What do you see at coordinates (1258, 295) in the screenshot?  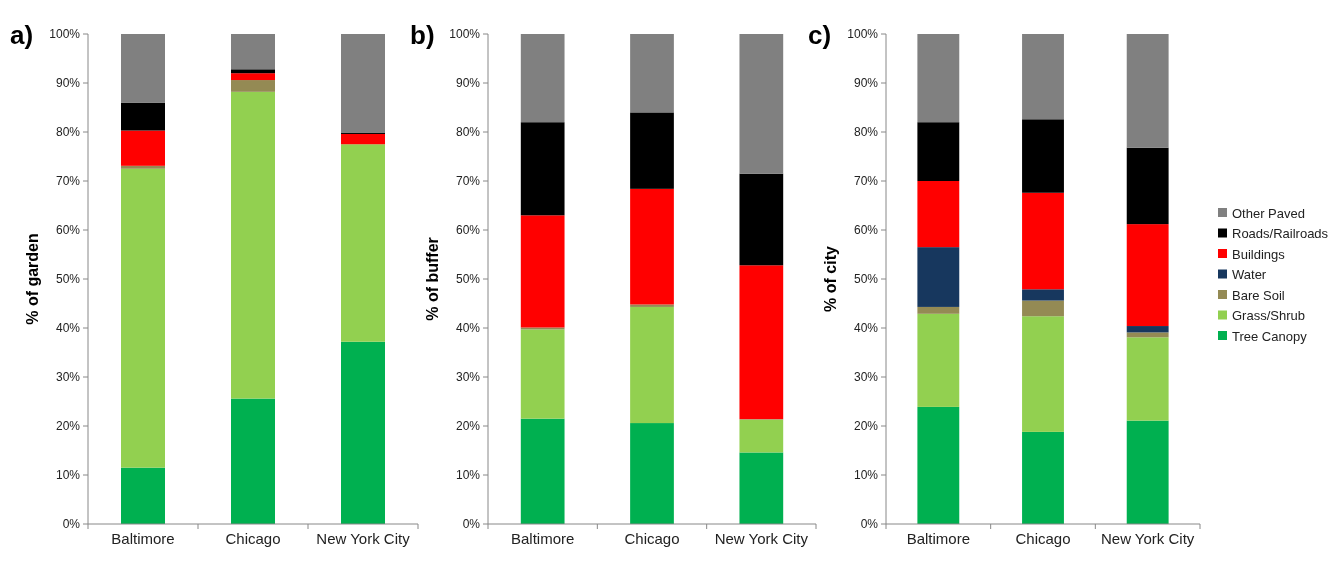 I see `legend-label: Bare Soil` at bounding box center [1258, 295].